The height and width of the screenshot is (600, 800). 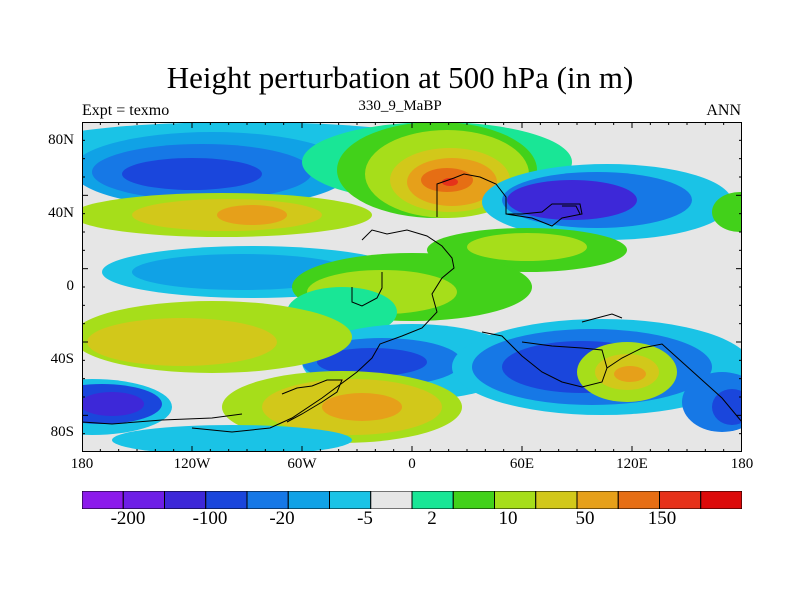 What do you see at coordinates (742, 464) in the screenshot?
I see `x-tick-180-east: 180` at bounding box center [742, 464].